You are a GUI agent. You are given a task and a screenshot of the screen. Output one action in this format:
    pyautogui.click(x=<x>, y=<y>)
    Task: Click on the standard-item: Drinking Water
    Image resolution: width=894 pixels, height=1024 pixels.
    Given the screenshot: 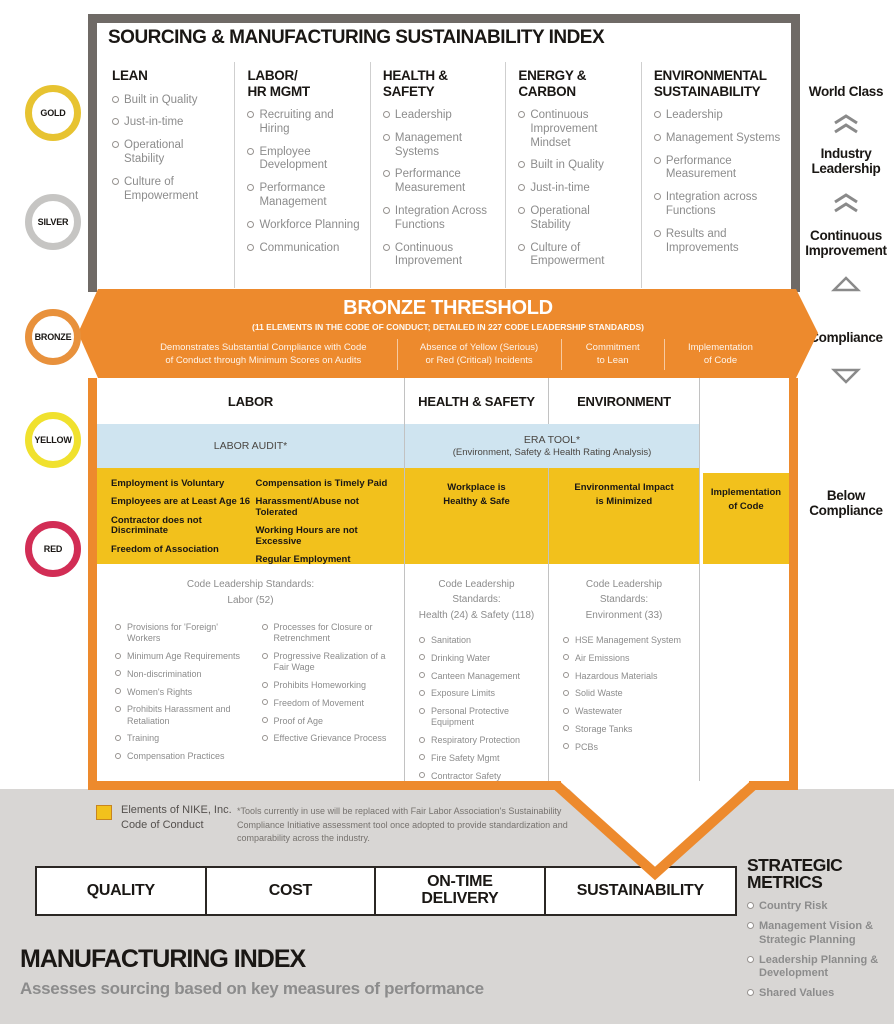 What is the action you would take?
    pyautogui.click(x=481, y=658)
    